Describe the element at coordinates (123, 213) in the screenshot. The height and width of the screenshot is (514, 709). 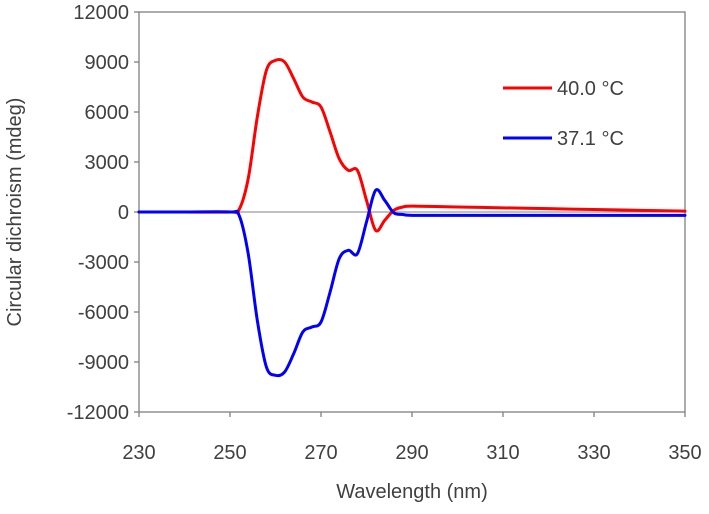
I see `y-tick-label: 0` at that location.